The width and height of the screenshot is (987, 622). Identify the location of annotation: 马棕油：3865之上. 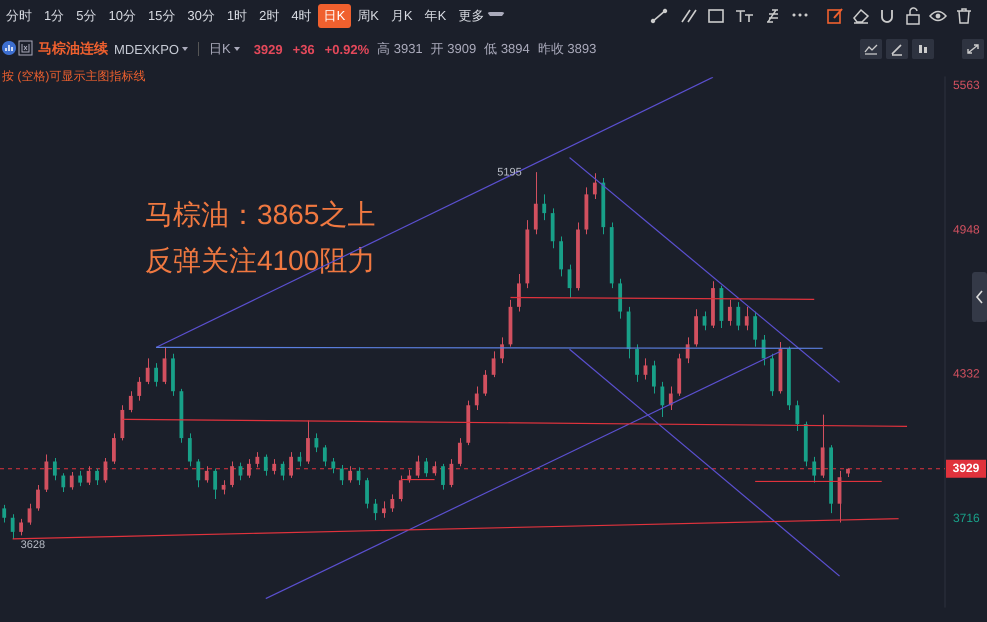
(260, 215).